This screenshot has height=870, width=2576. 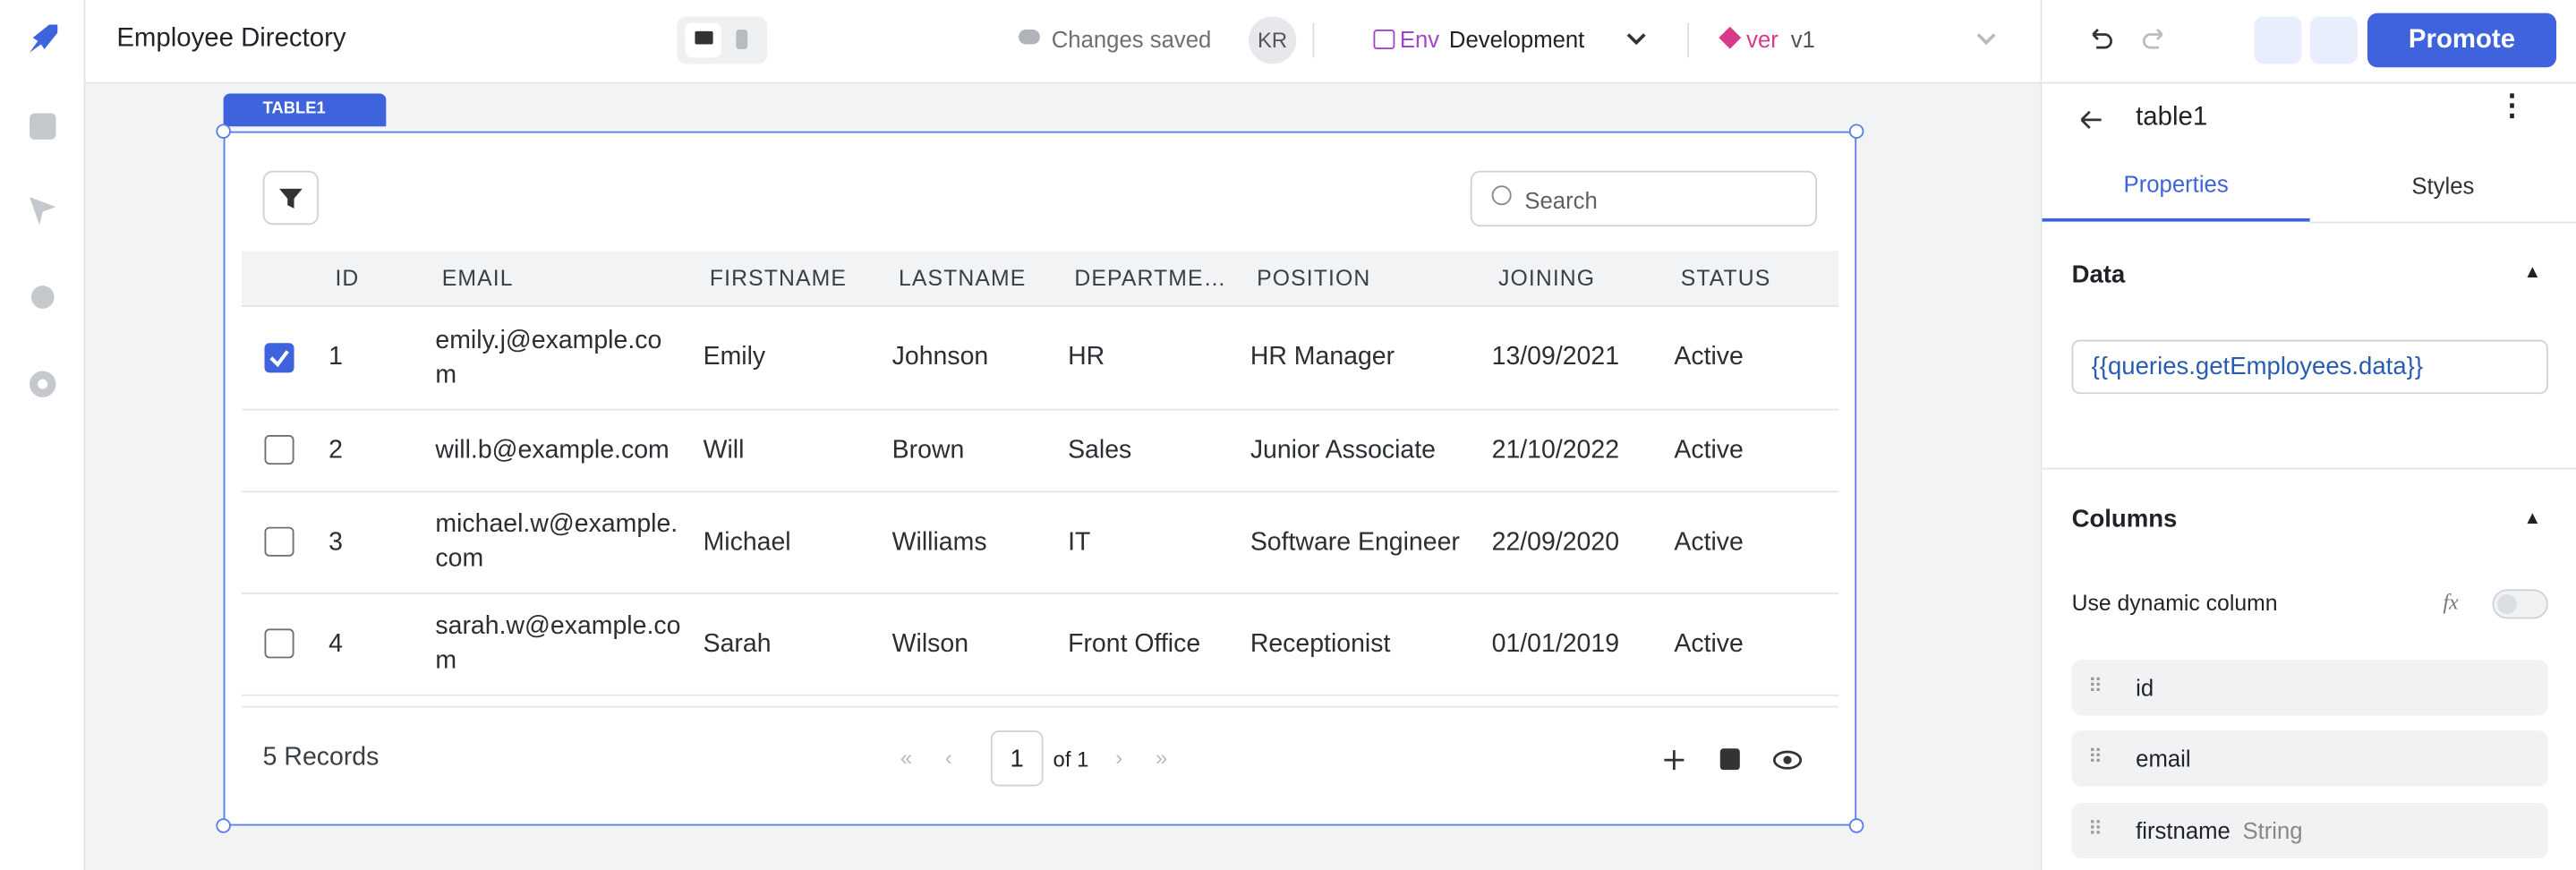 What do you see at coordinates (558, 541) in the screenshot?
I see `table-cell: michael.w@example.com` at bounding box center [558, 541].